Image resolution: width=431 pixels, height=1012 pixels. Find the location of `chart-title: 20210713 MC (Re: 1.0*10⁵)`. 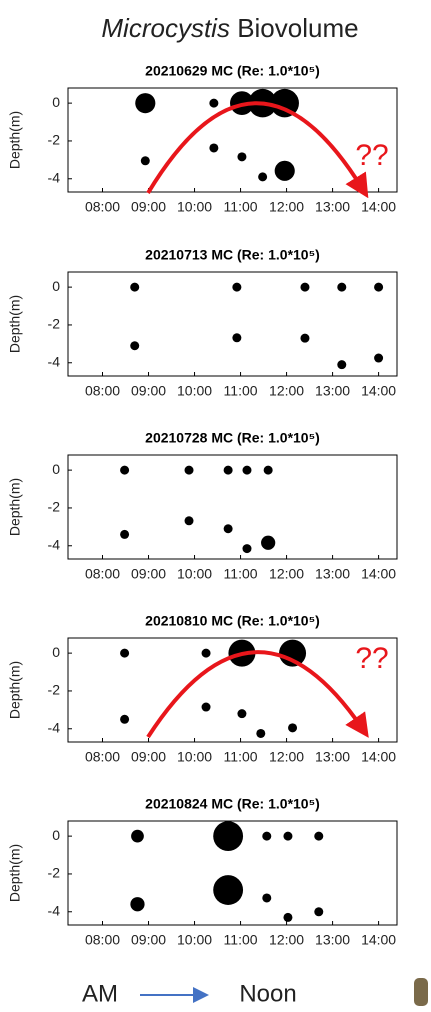

chart-title: 20210713 MC (Re: 1.0*10⁵) is located at coordinates (232, 255).